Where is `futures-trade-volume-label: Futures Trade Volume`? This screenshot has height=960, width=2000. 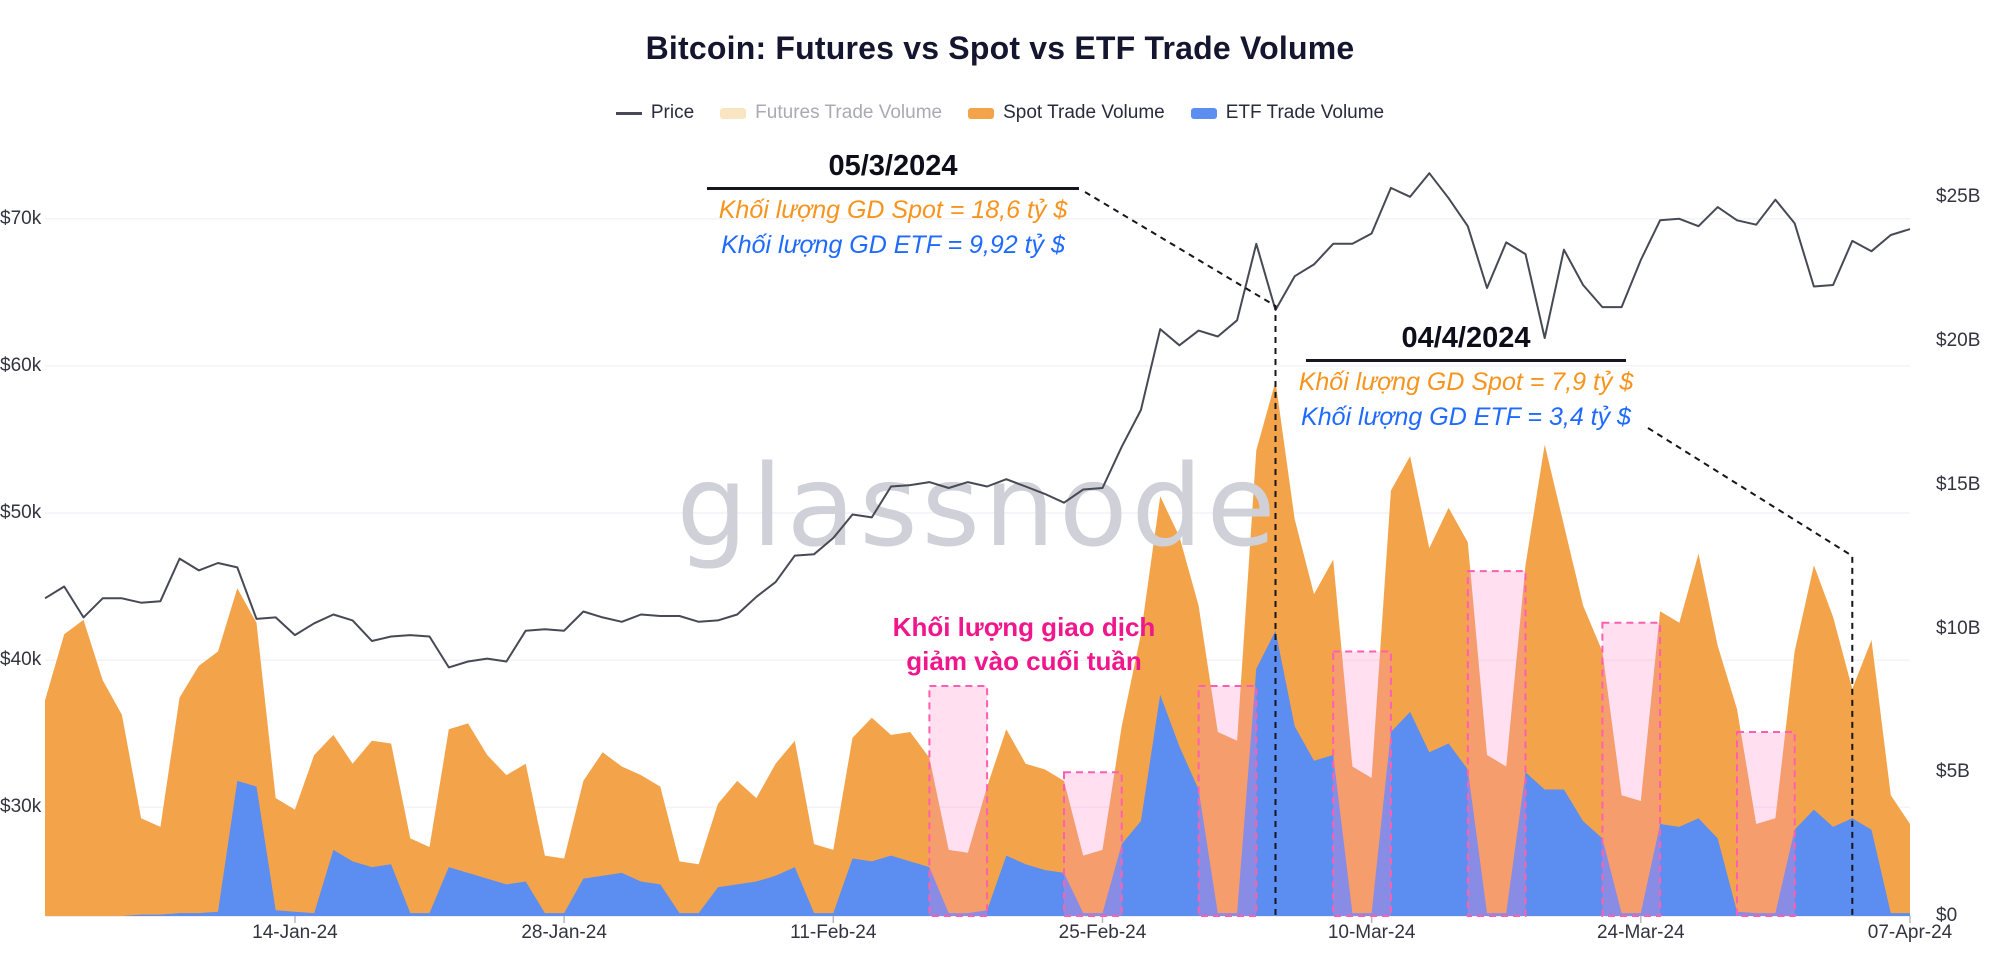
futures-trade-volume-label: Futures Trade Volume is located at coordinates (849, 112).